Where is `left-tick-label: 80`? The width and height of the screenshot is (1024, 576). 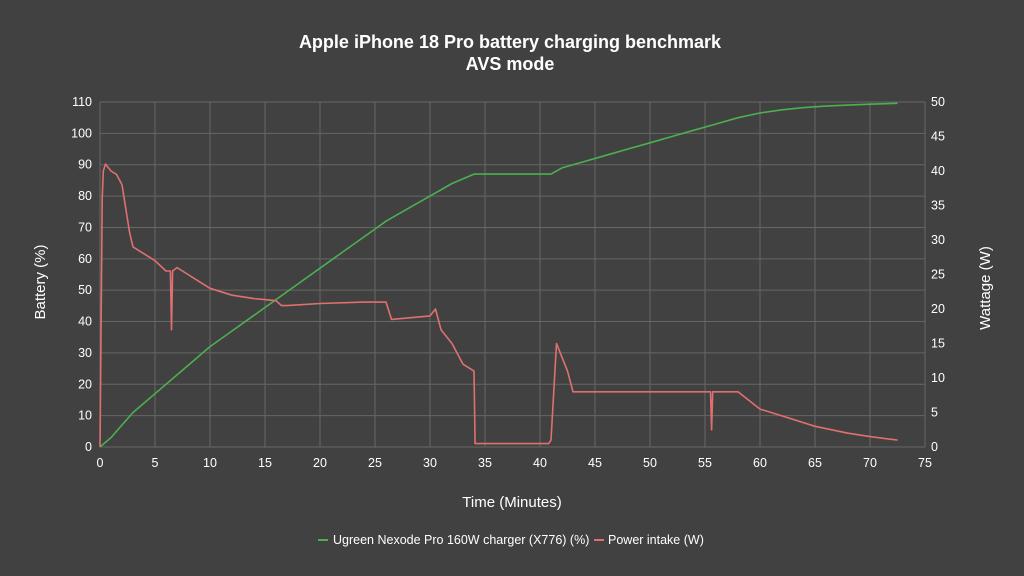 left-tick-label: 80 is located at coordinates (85, 196).